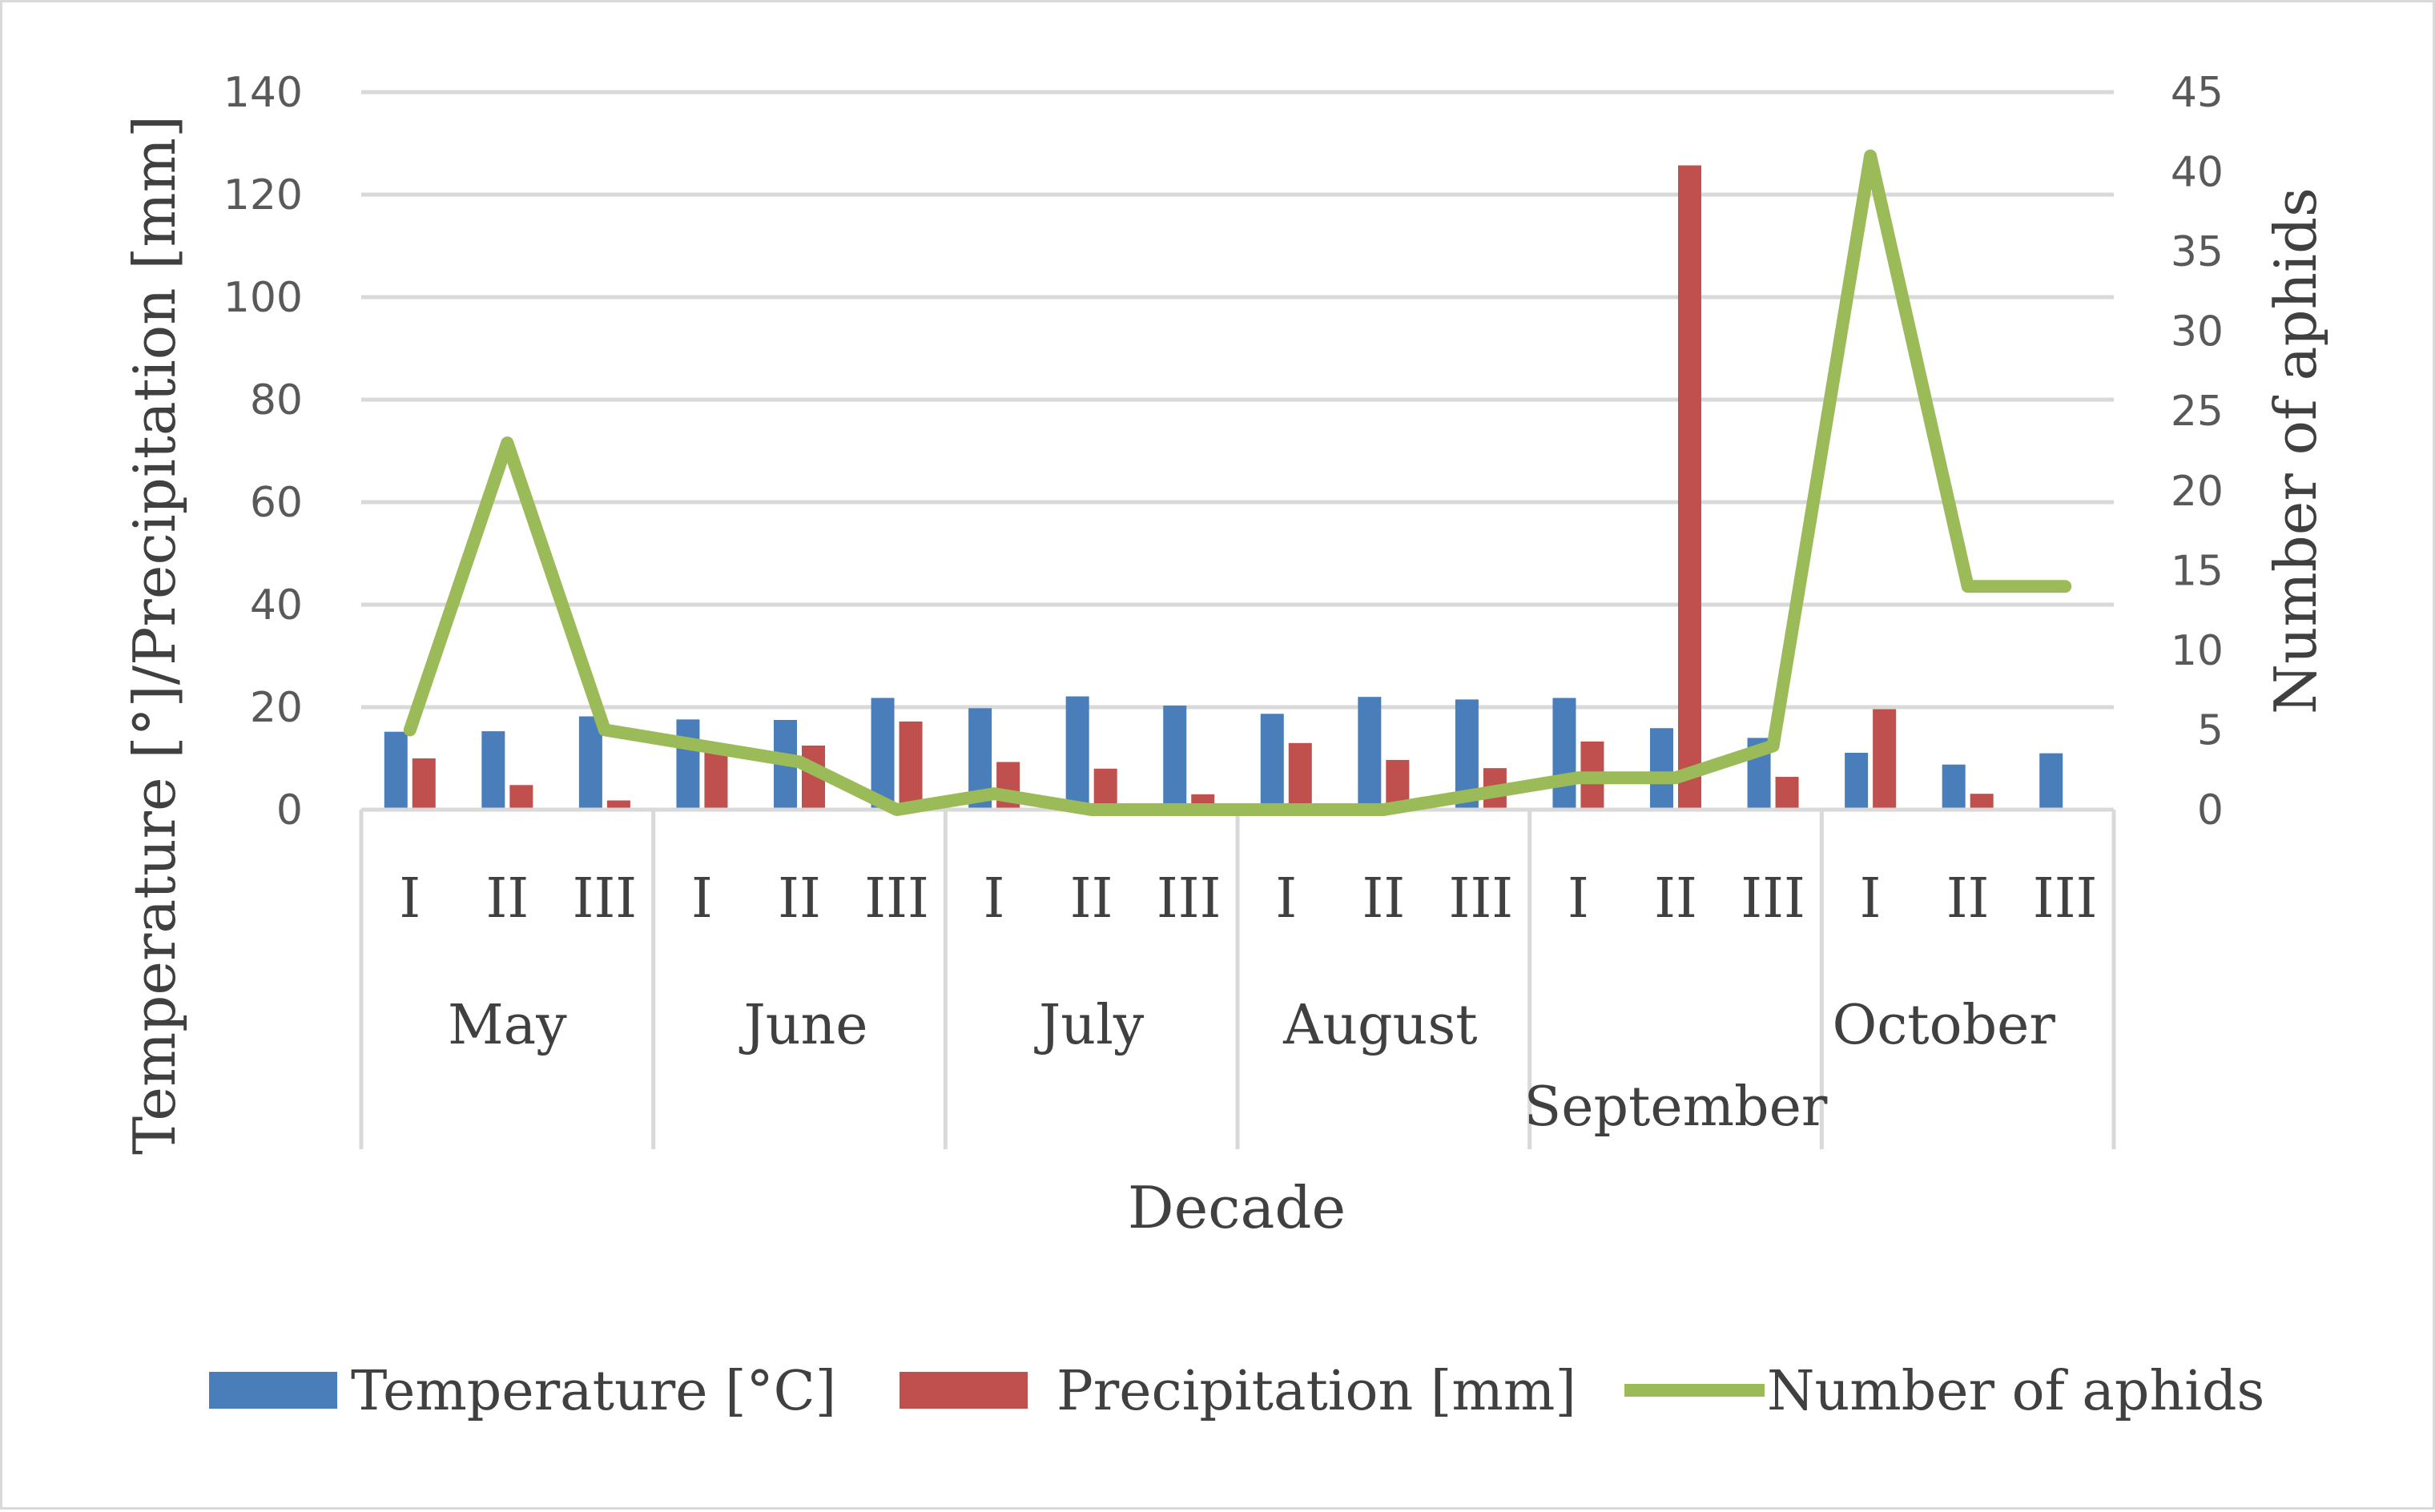 Image resolution: width=2435 pixels, height=1512 pixels. Describe the element at coordinates (1317, 1391) in the screenshot. I see `legend-label-precipitation: Precipitation [mm]` at that location.